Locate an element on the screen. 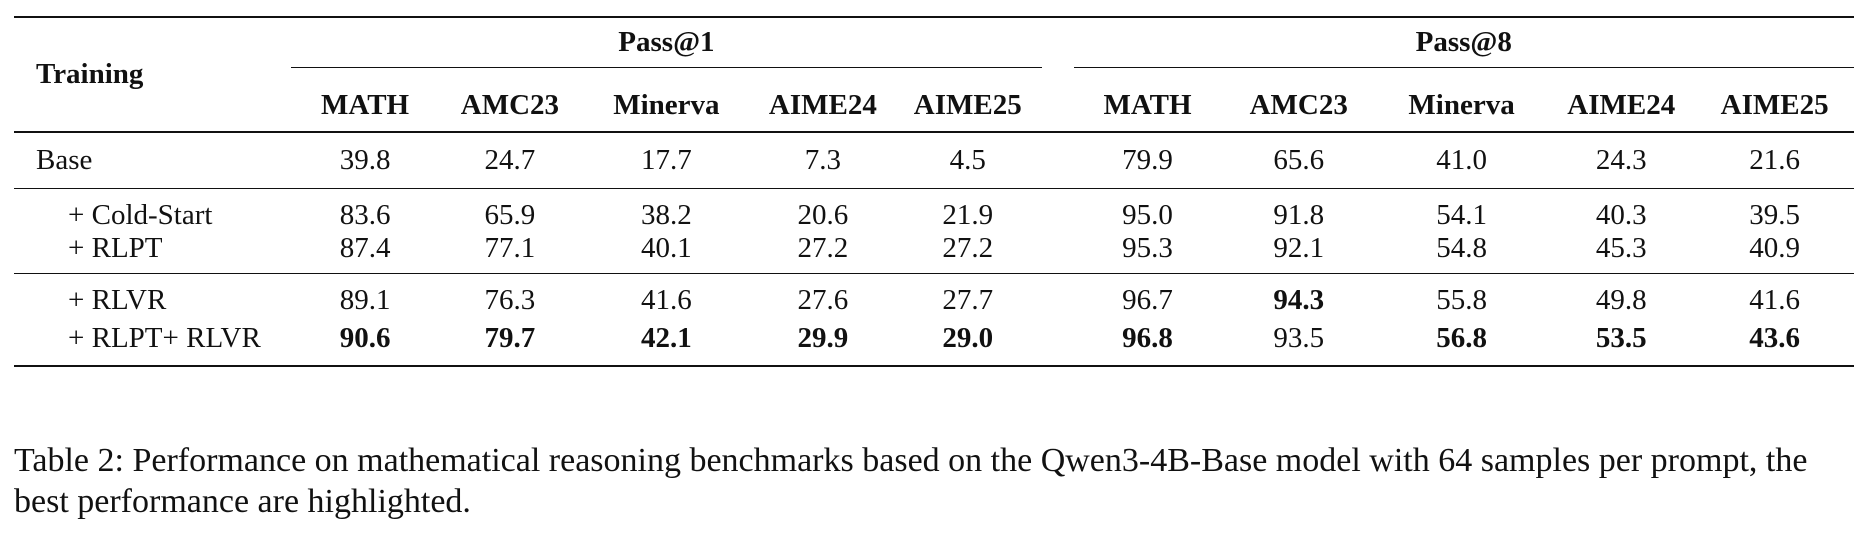  table-cell: 83.6 is located at coordinates (365, 214).